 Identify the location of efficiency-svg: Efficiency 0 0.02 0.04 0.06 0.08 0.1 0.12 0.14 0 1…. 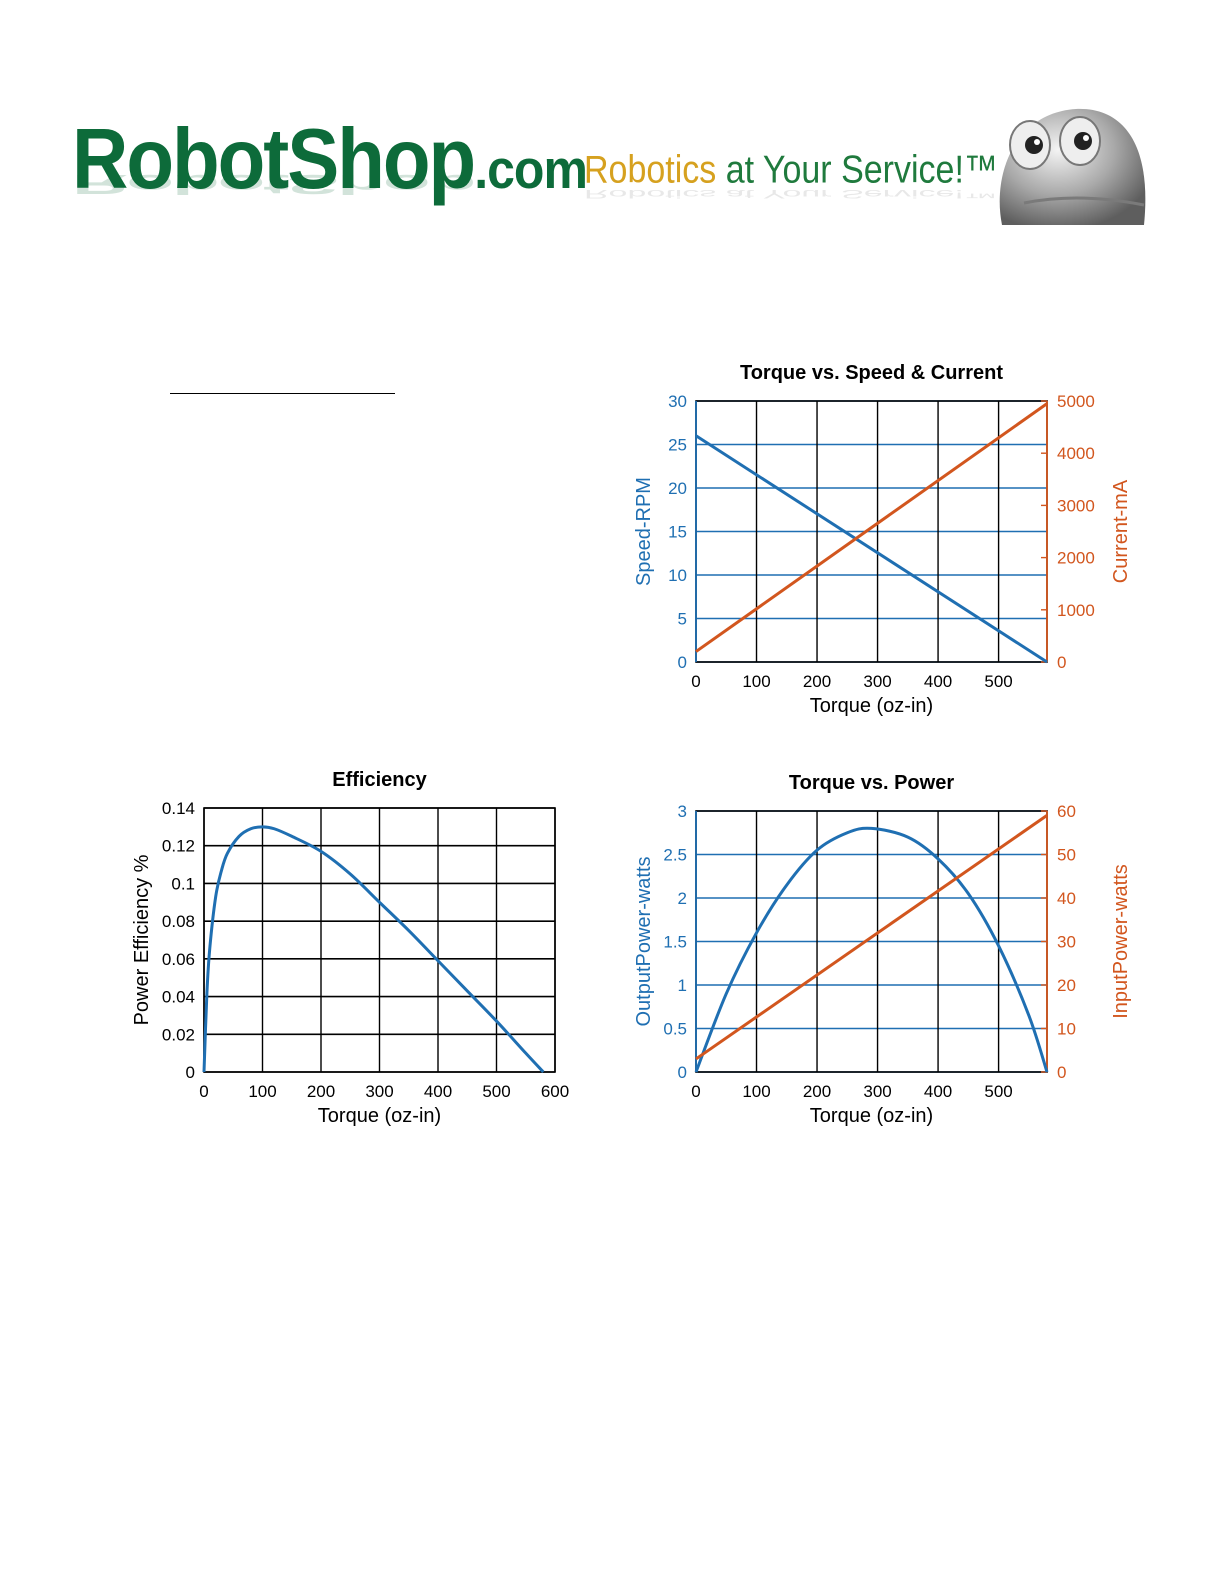
(350, 948).